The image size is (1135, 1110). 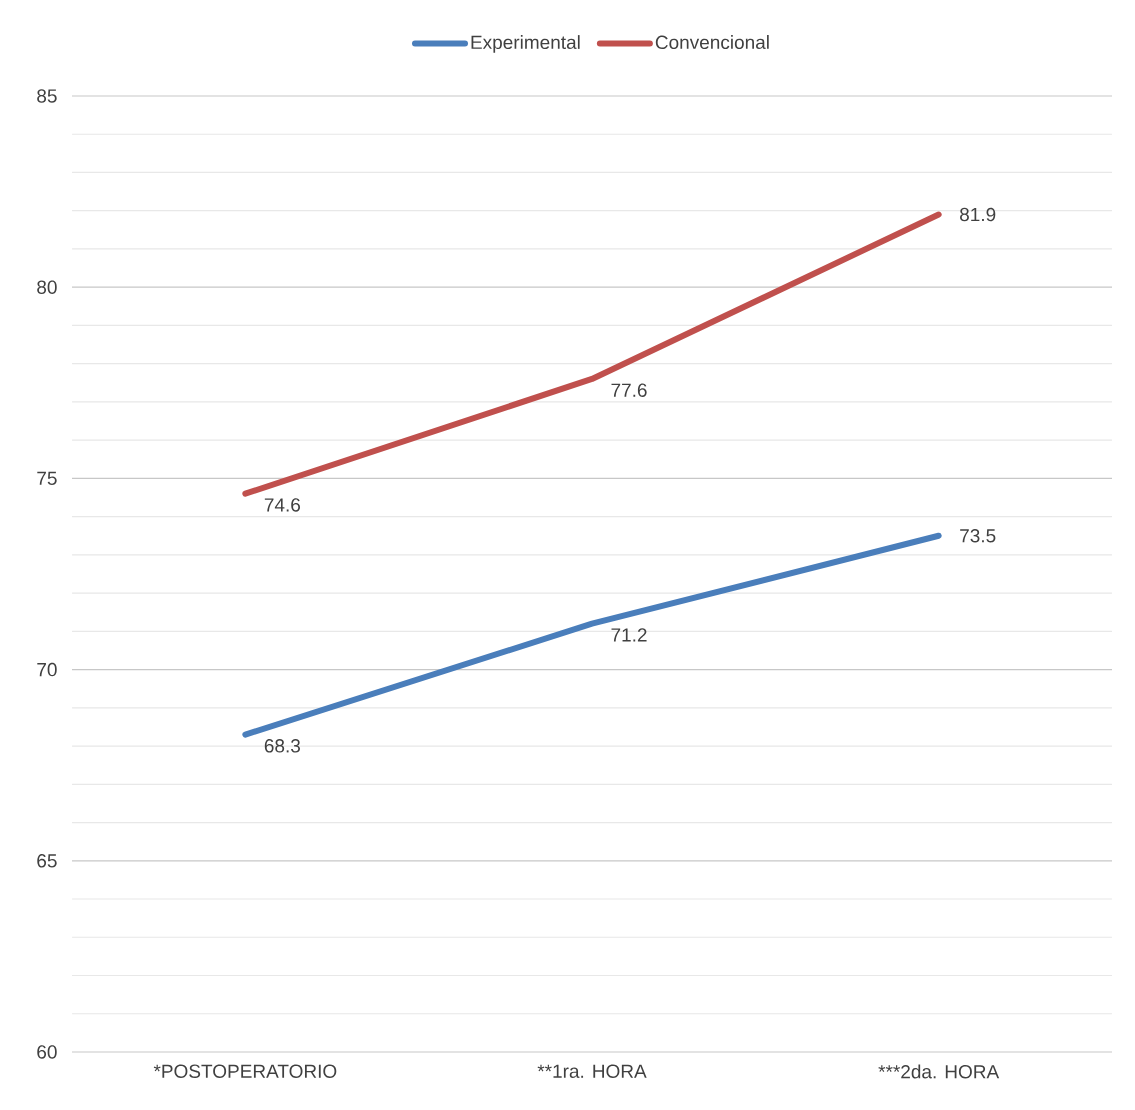 What do you see at coordinates (939, 1071) in the screenshot?
I see `x-tick-label: ***2da. HORA` at bounding box center [939, 1071].